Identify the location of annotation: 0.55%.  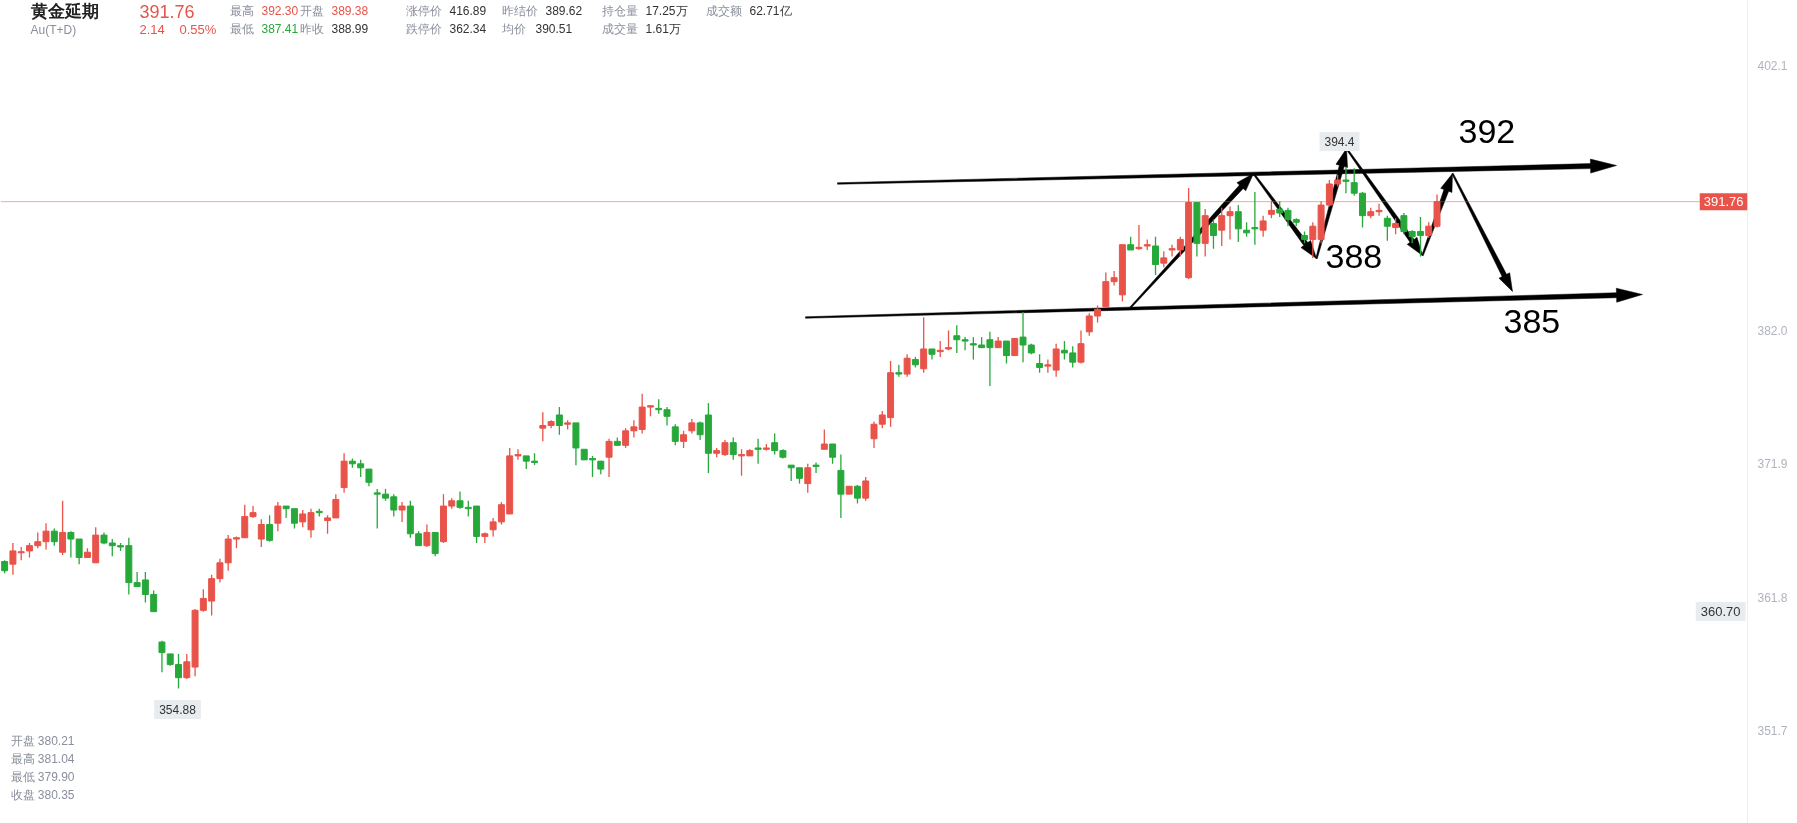
(198, 29).